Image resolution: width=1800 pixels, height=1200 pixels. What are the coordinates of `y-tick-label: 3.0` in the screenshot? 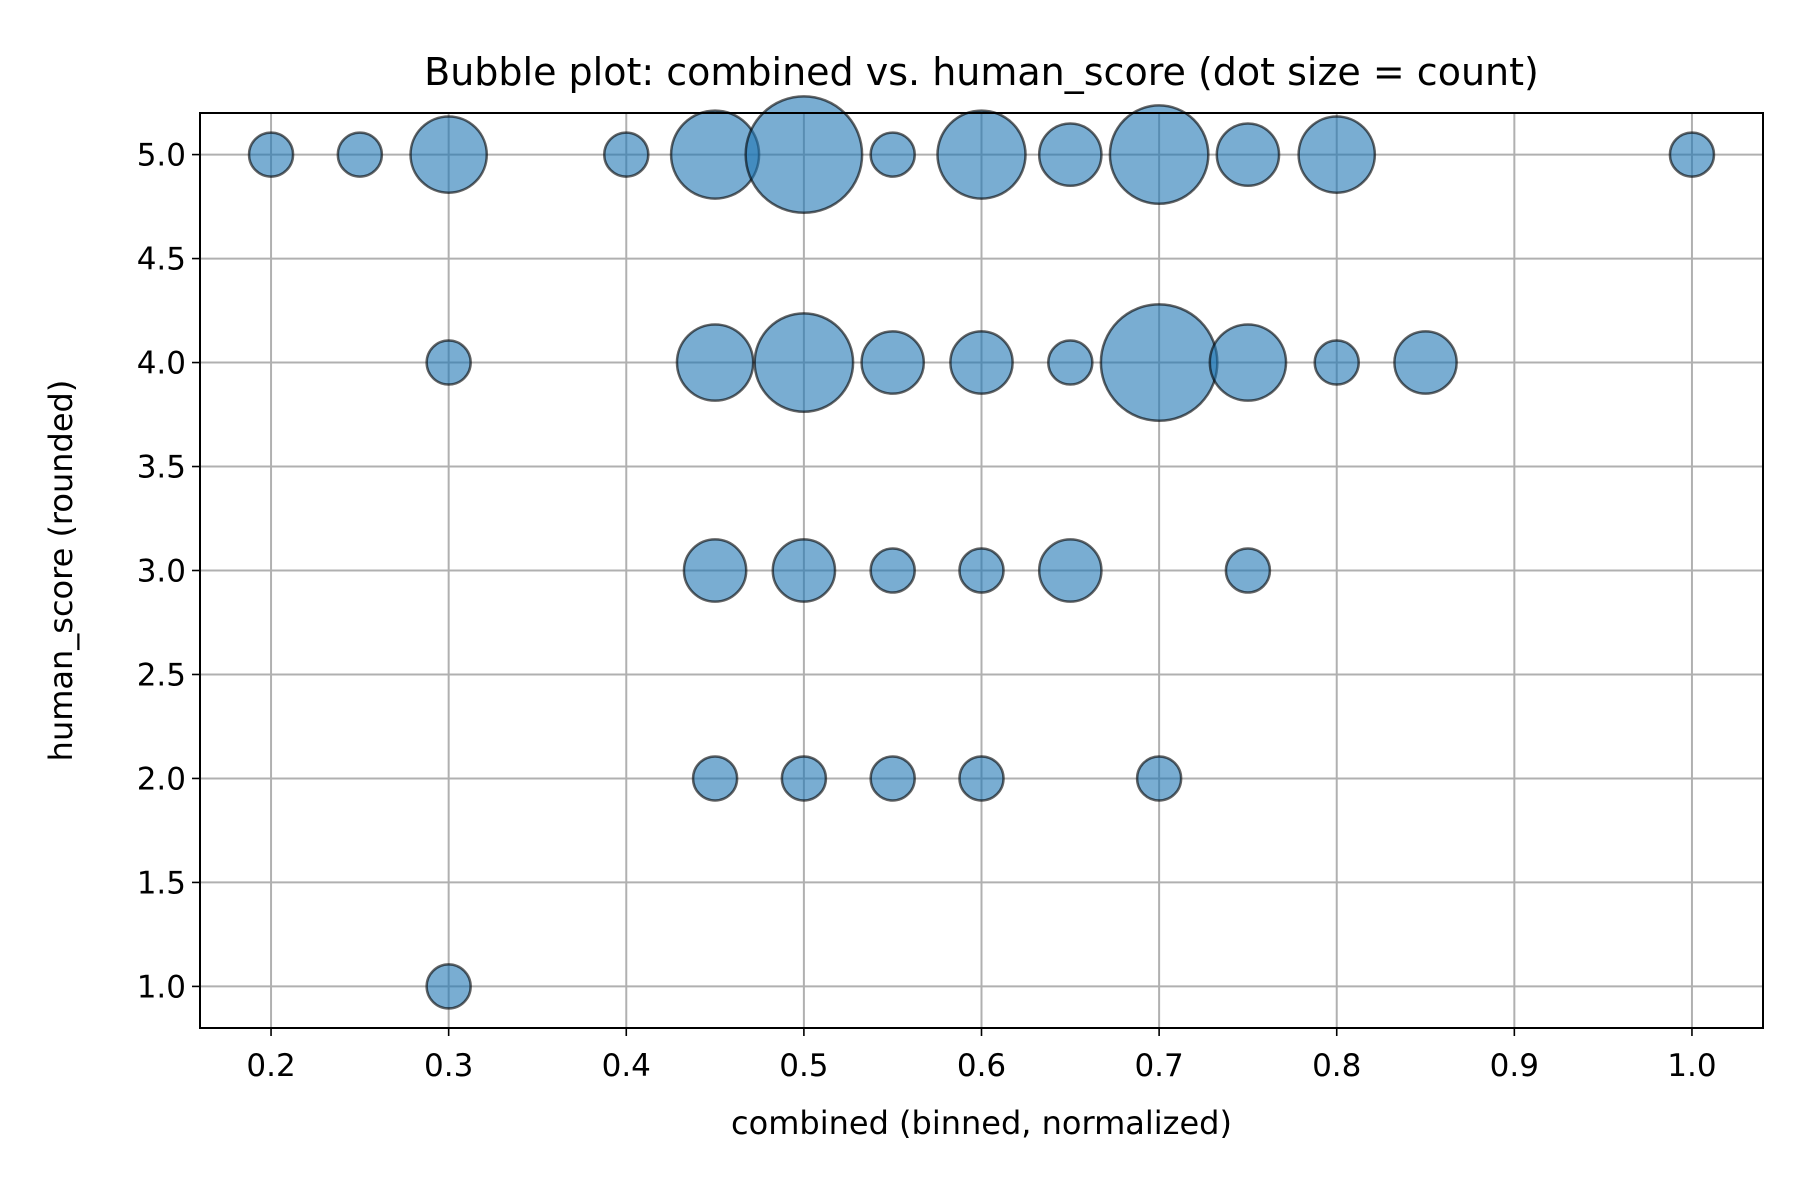 It's located at (161, 572).